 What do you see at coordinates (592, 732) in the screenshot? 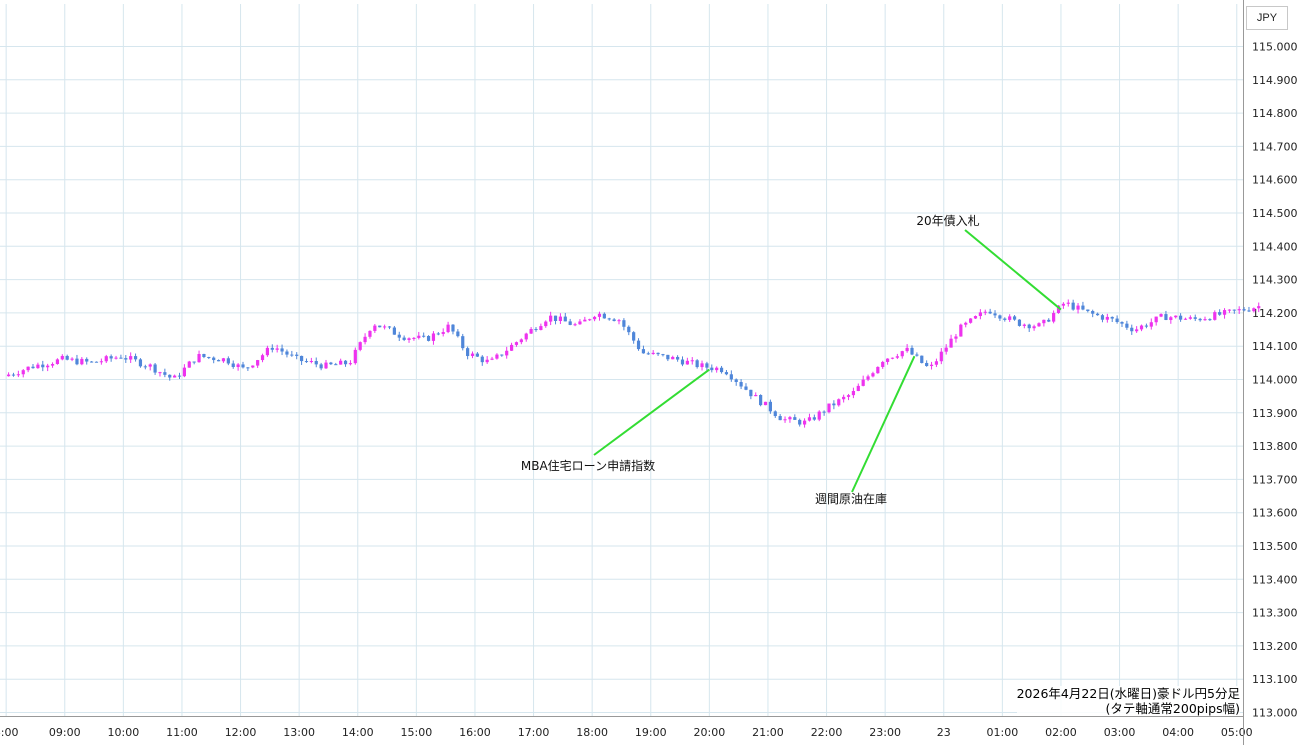
I see `x-tick-label: 18:00` at bounding box center [592, 732].